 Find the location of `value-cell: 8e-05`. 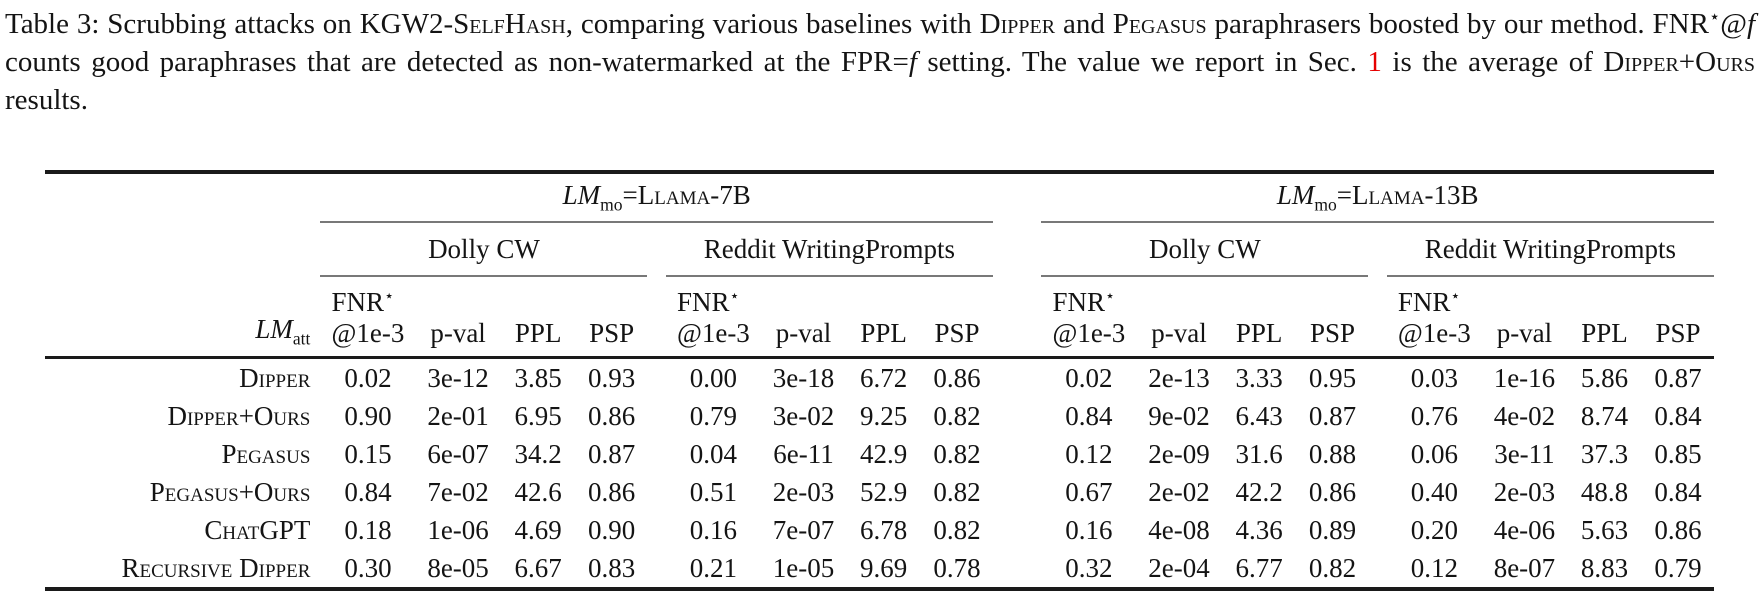

value-cell: 8e-05 is located at coordinates (458, 567).